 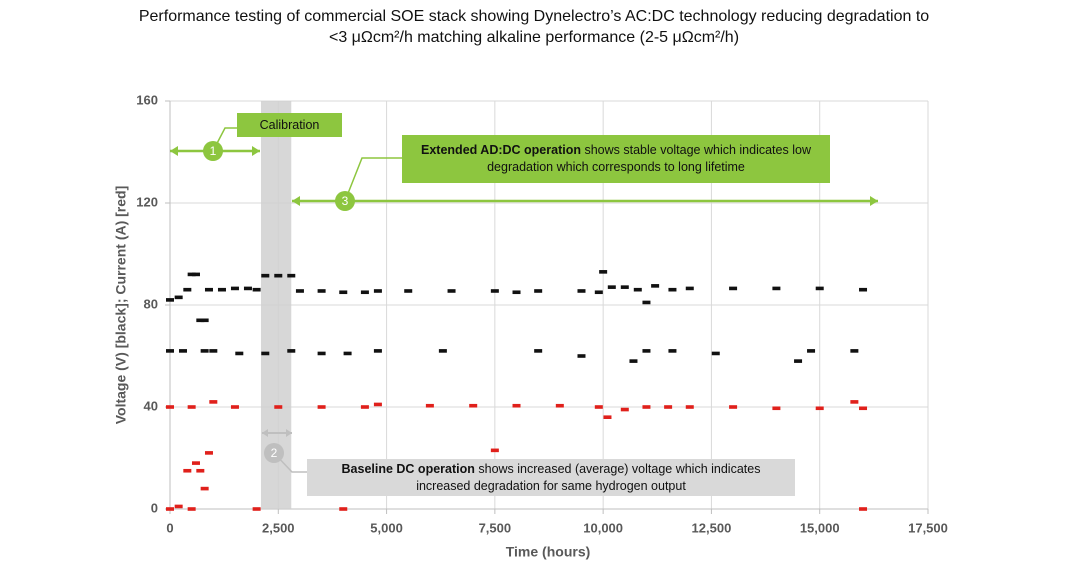 I want to click on x-tick-label: 0, so click(x=169, y=527).